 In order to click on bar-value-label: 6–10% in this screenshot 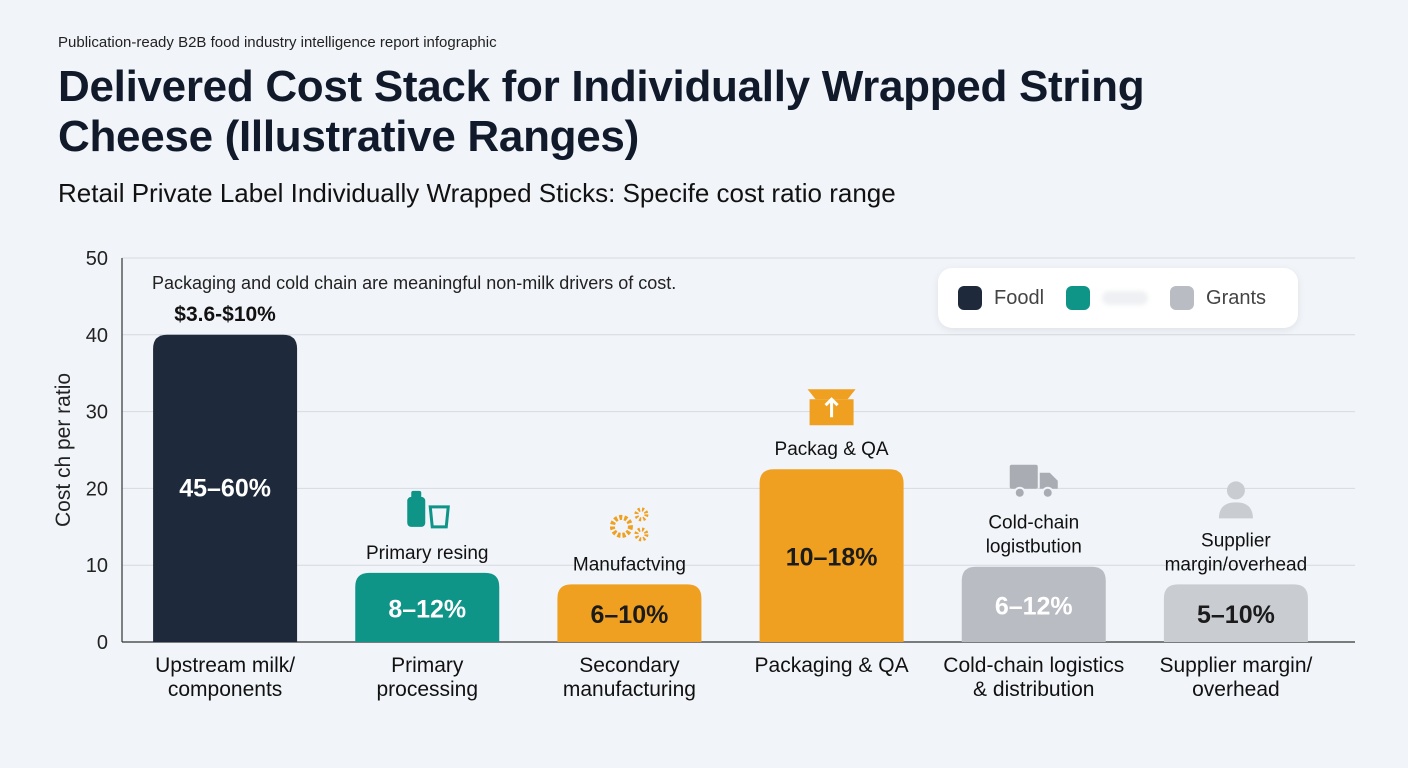, I will do `click(629, 615)`.